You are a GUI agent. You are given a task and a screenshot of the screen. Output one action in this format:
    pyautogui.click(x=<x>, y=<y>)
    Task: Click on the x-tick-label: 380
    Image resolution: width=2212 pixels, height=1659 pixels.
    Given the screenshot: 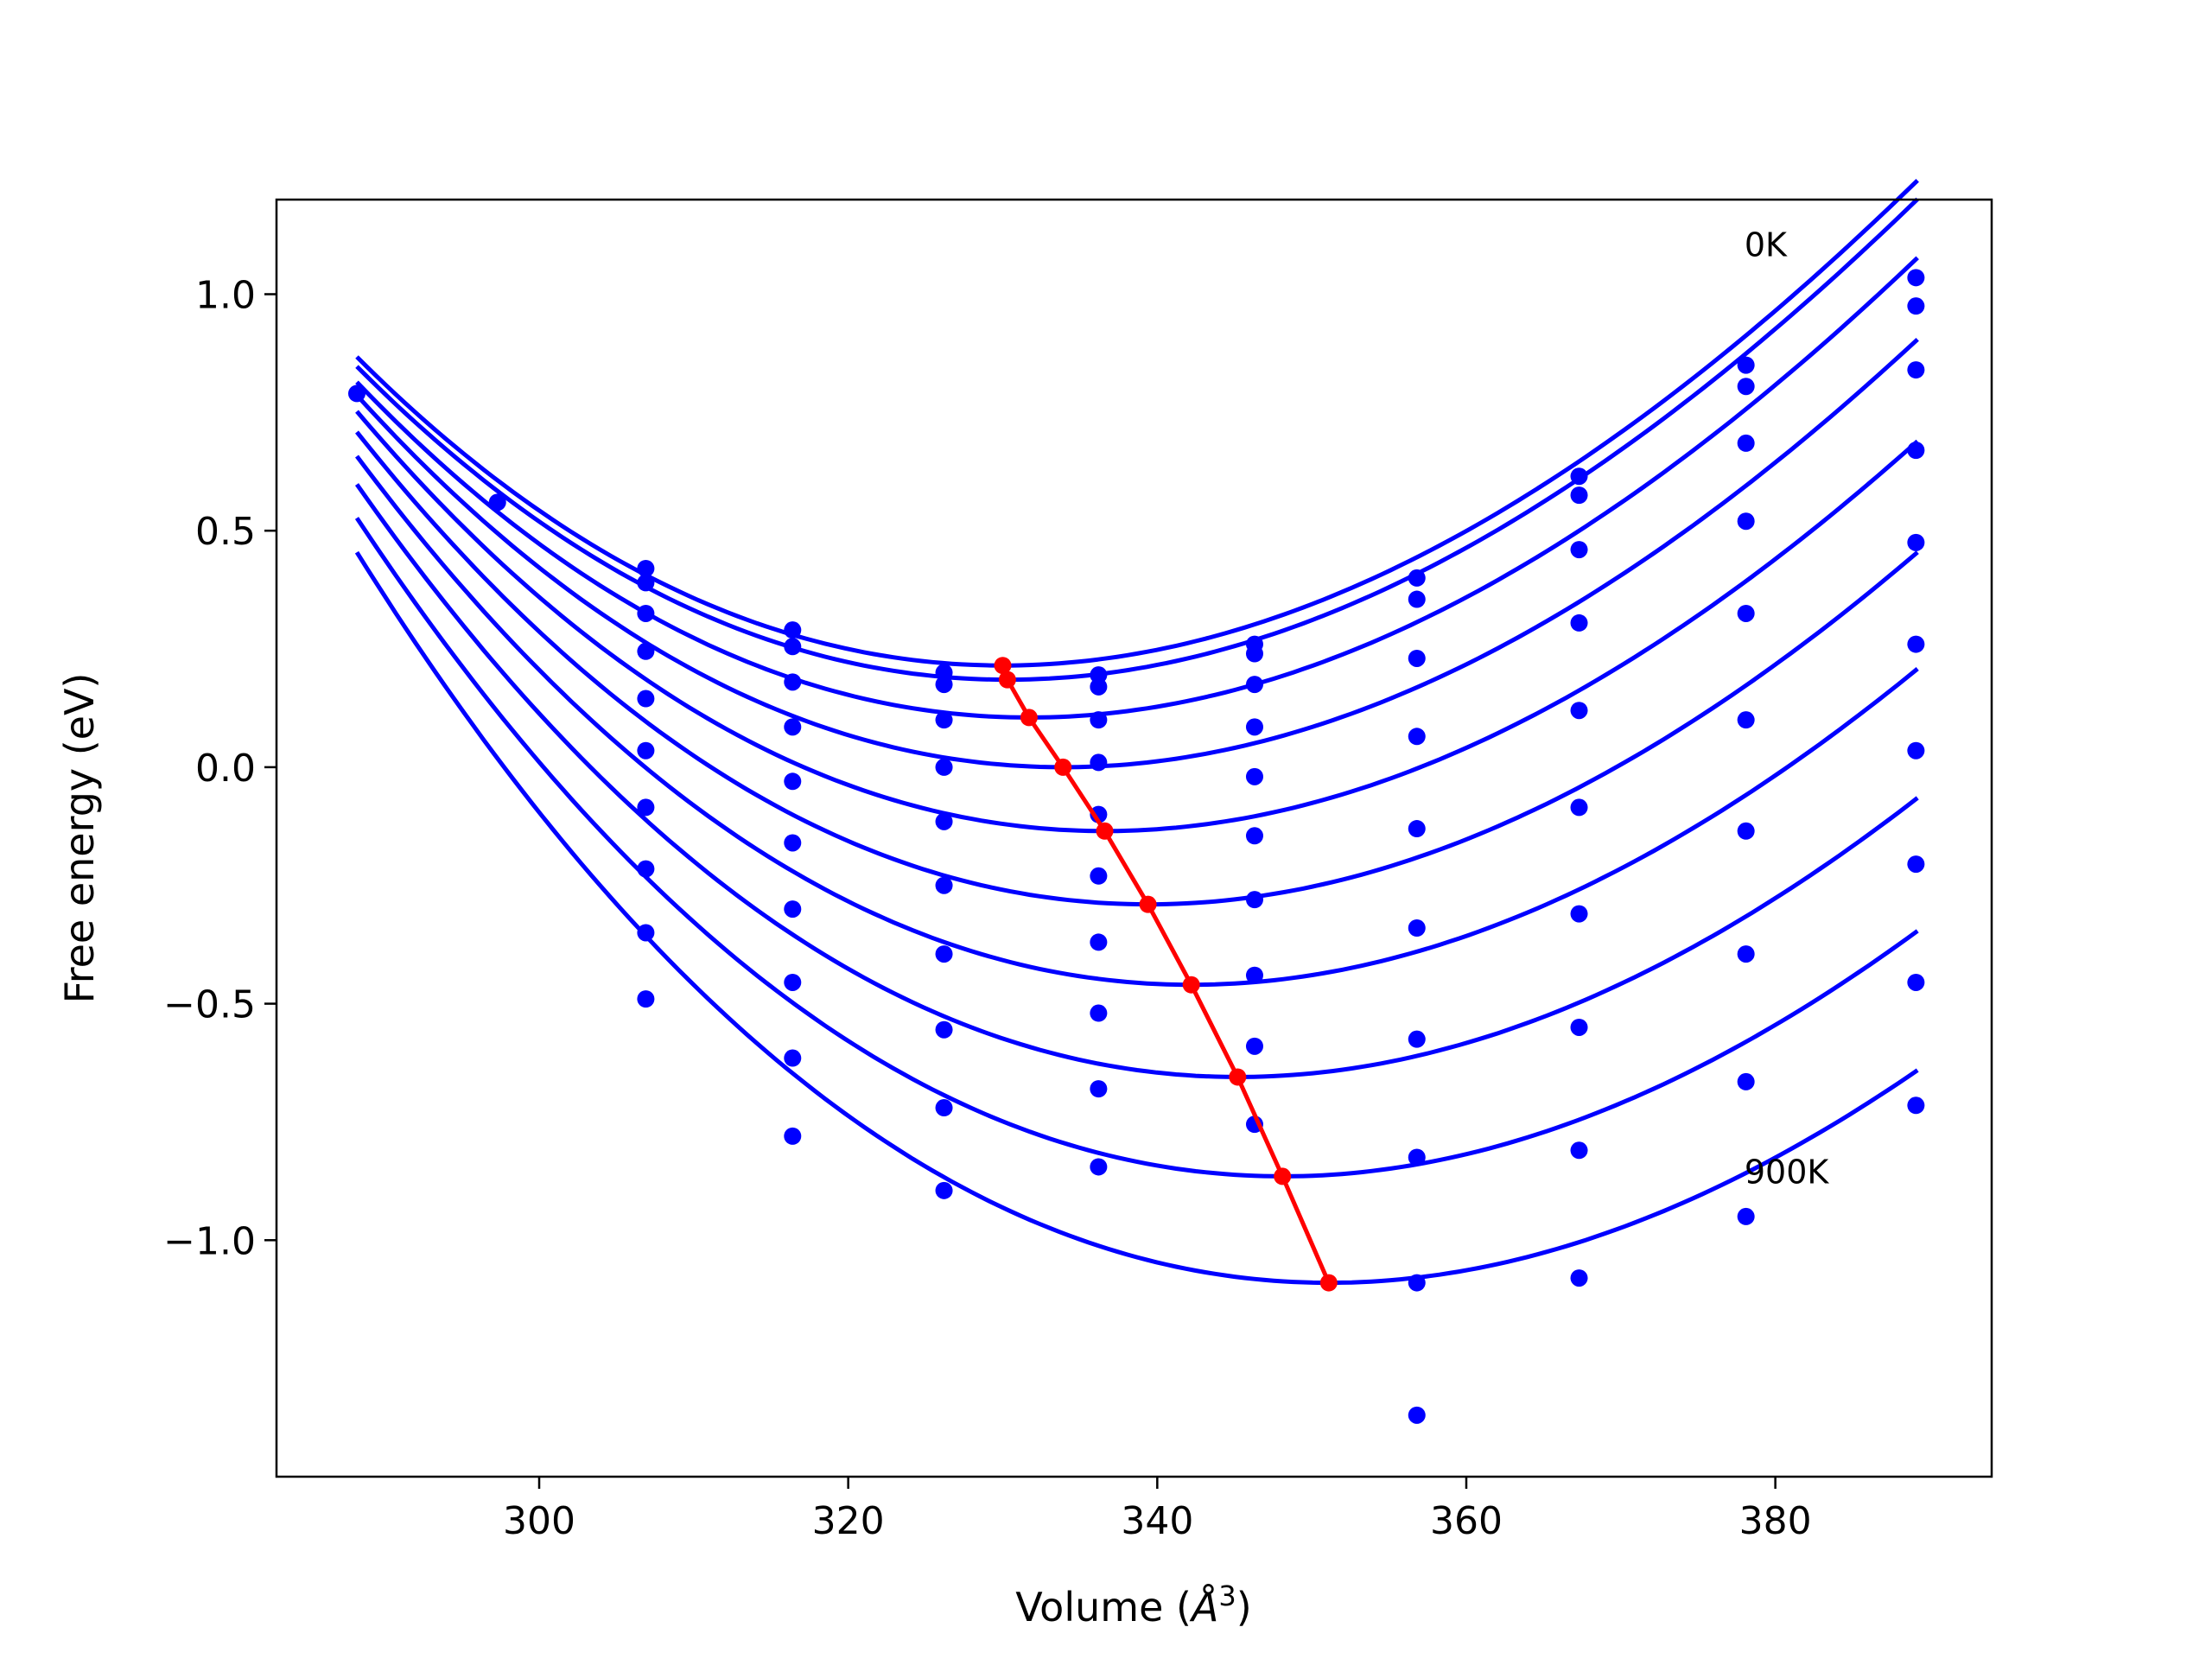 What is the action you would take?
    pyautogui.click(x=1775, y=1521)
    